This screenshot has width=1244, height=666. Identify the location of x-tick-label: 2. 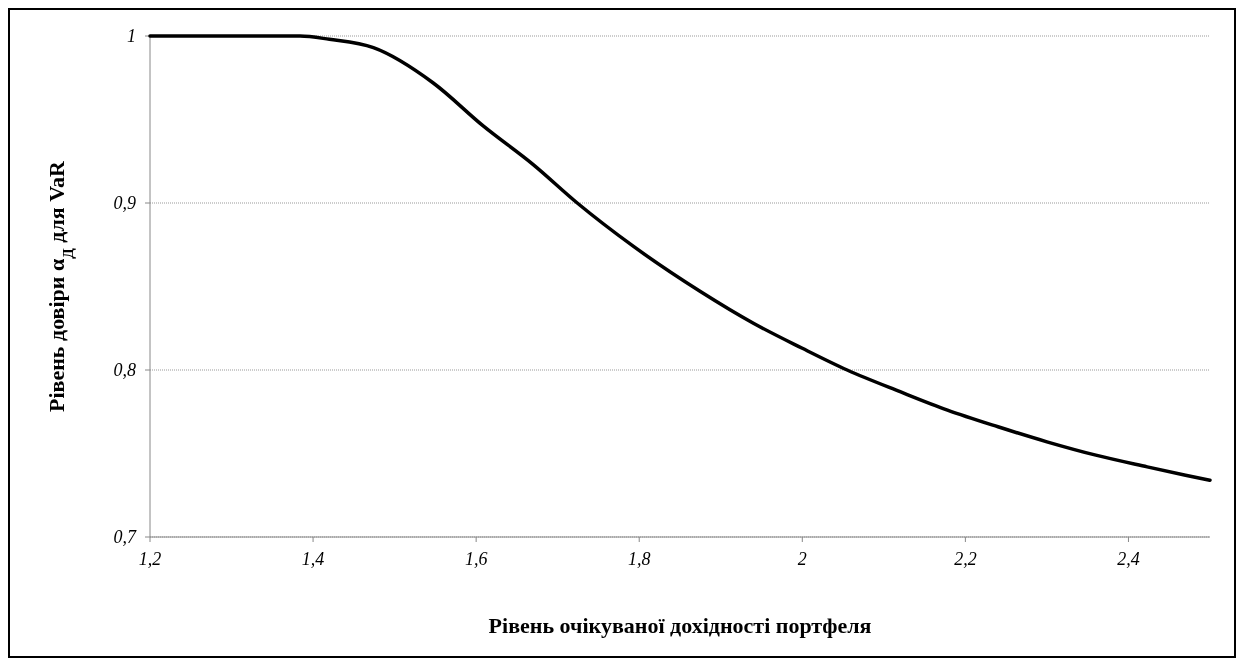
(802, 559).